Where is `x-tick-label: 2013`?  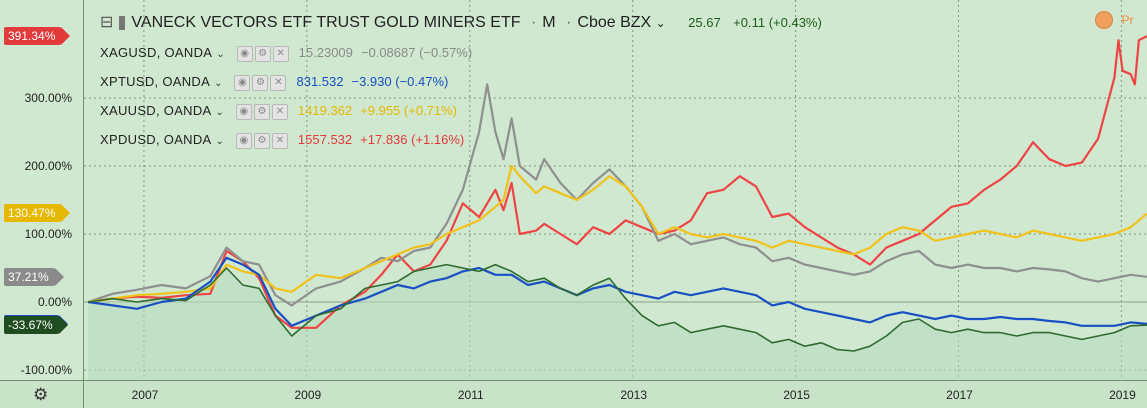
x-tick-label: 2013 is located at coordinates (633, 395).